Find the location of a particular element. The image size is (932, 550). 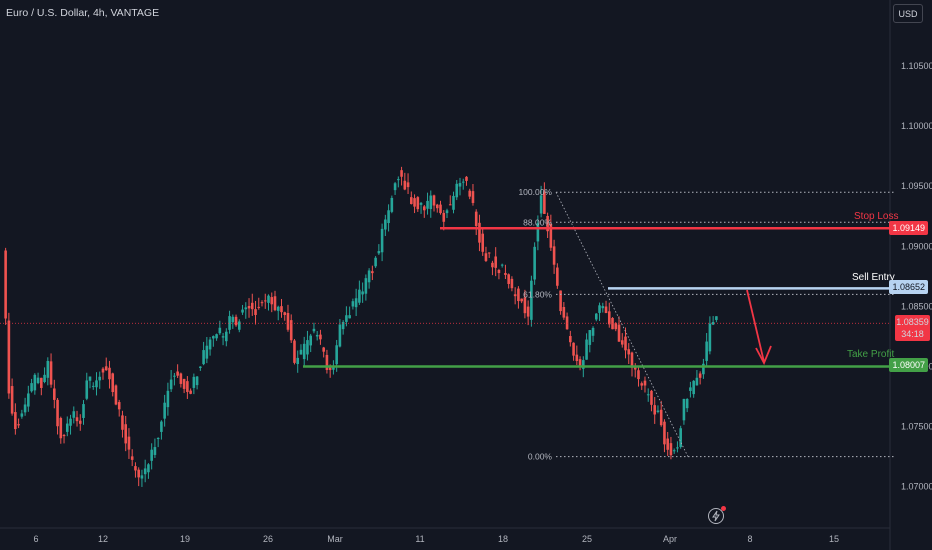

x-tick-label: 11 is located at coordinates (419, 539).